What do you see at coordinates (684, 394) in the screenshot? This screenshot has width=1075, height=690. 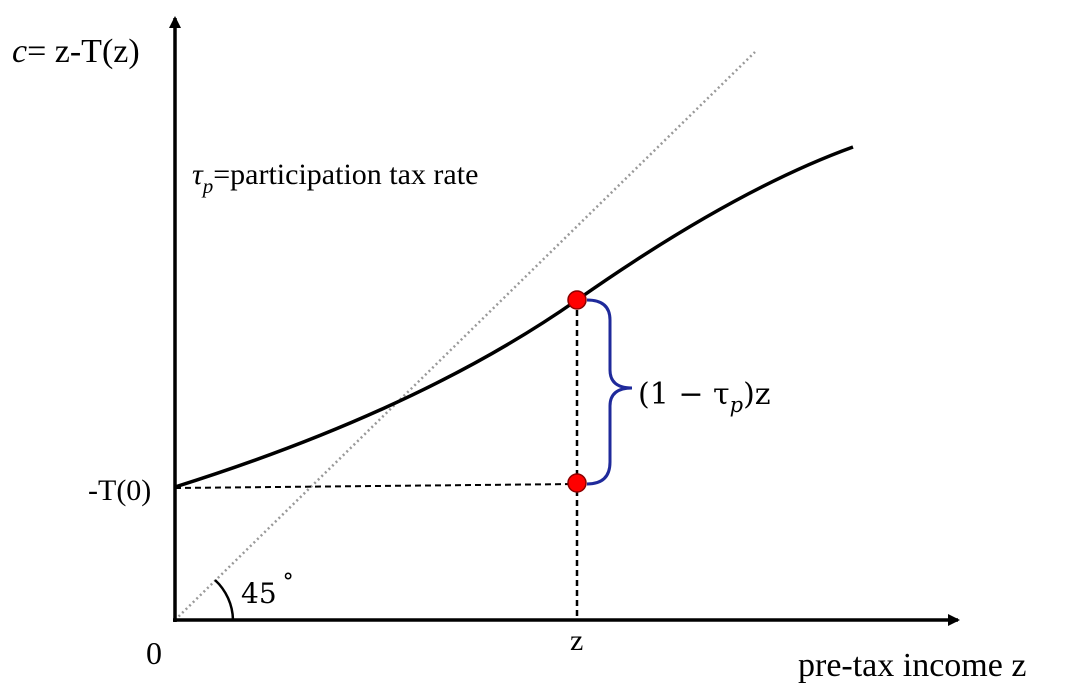 I see `brace-label-open: (1 − τ` at bounding box center [684, 394].